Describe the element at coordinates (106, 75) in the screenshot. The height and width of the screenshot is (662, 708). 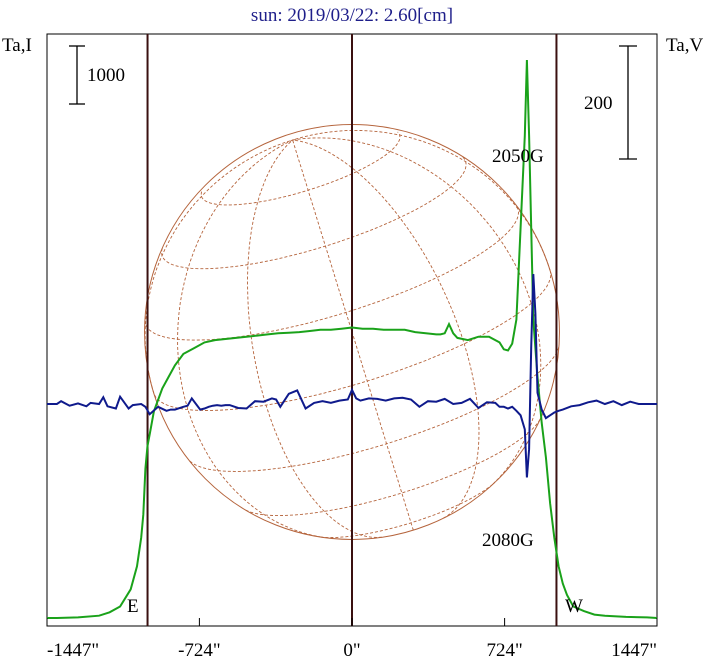
I see `left-scale-label: 1000` at that location.